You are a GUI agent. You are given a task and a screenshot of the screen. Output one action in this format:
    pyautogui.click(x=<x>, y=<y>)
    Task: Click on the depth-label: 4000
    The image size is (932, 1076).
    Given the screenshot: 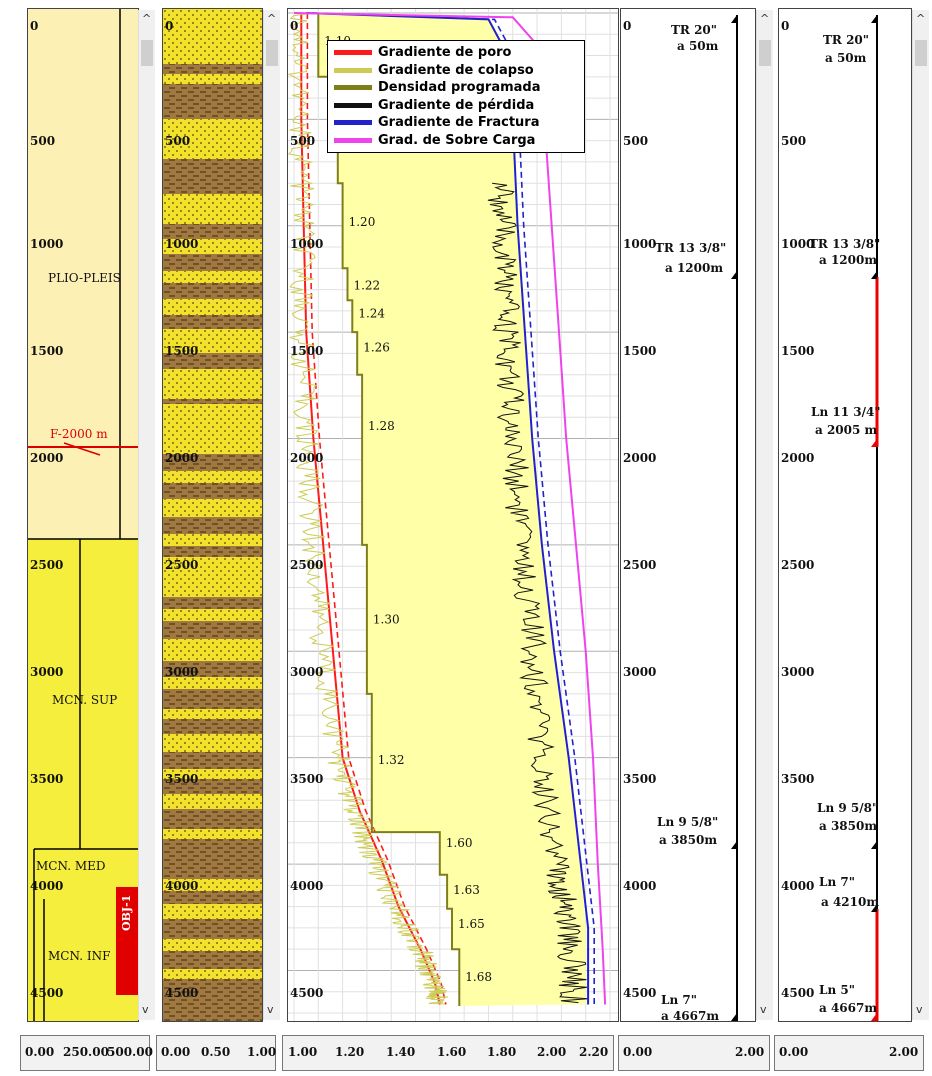 What is the action you would take?
    pyautogui.click(x=307, y=886)
    